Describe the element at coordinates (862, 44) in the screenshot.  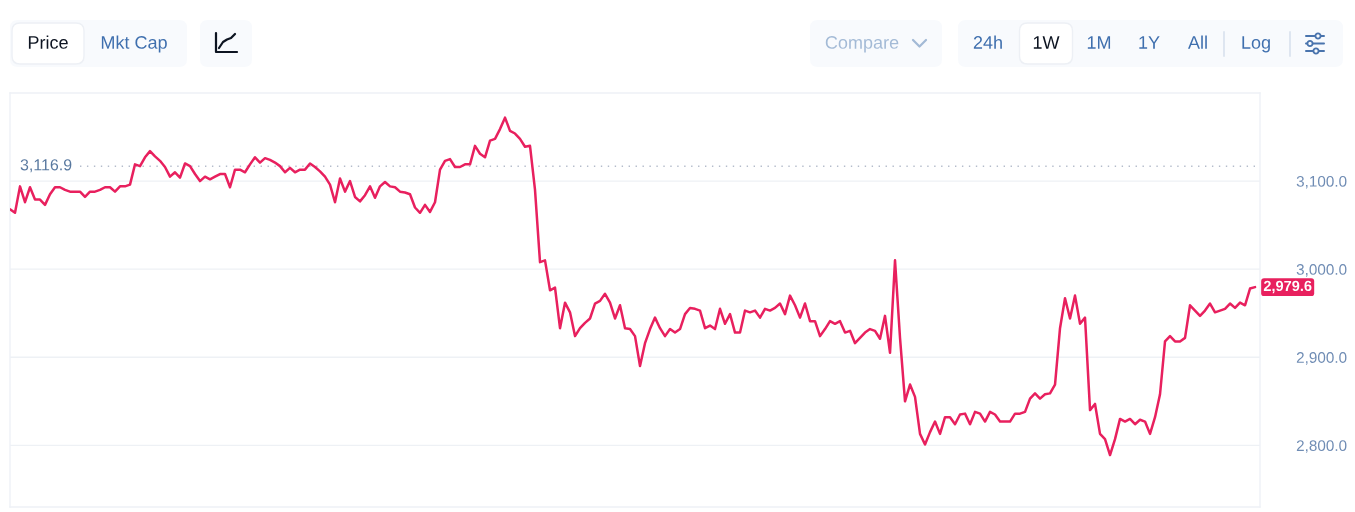
I see `text: Compare` at that location.